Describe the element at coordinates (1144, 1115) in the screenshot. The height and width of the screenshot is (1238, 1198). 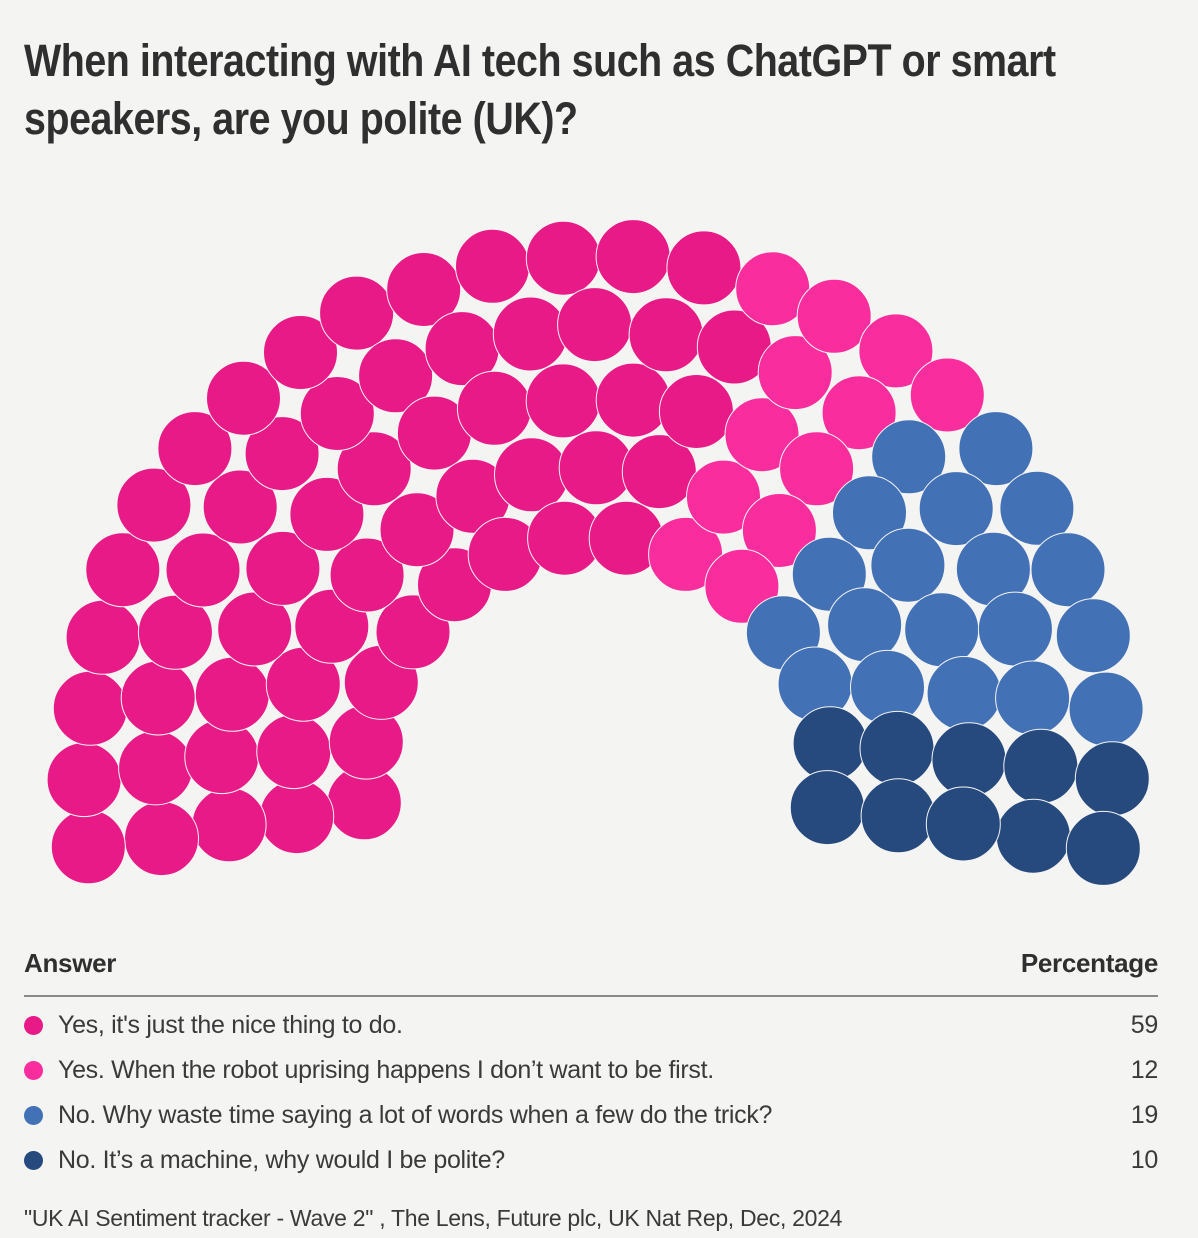
I see `answer-percentage: 19` at that location.